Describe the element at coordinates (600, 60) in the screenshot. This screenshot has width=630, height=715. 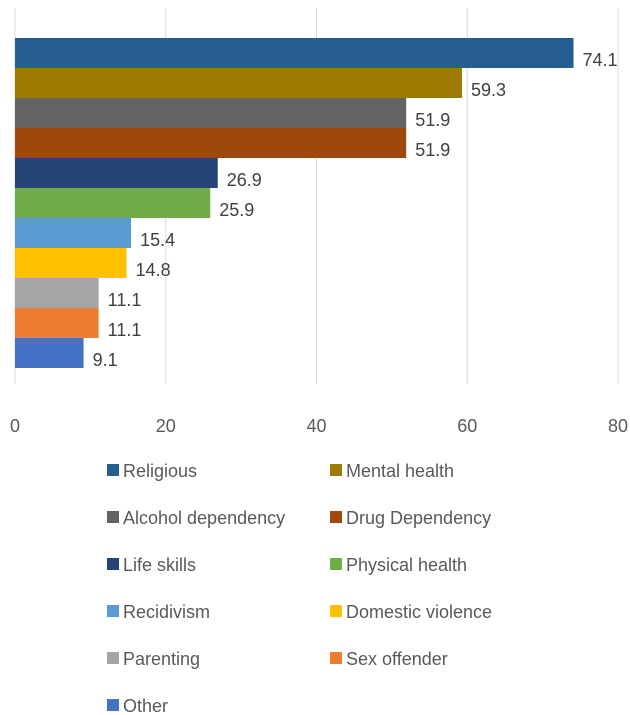
I see `data-label: 74.1` at that location.